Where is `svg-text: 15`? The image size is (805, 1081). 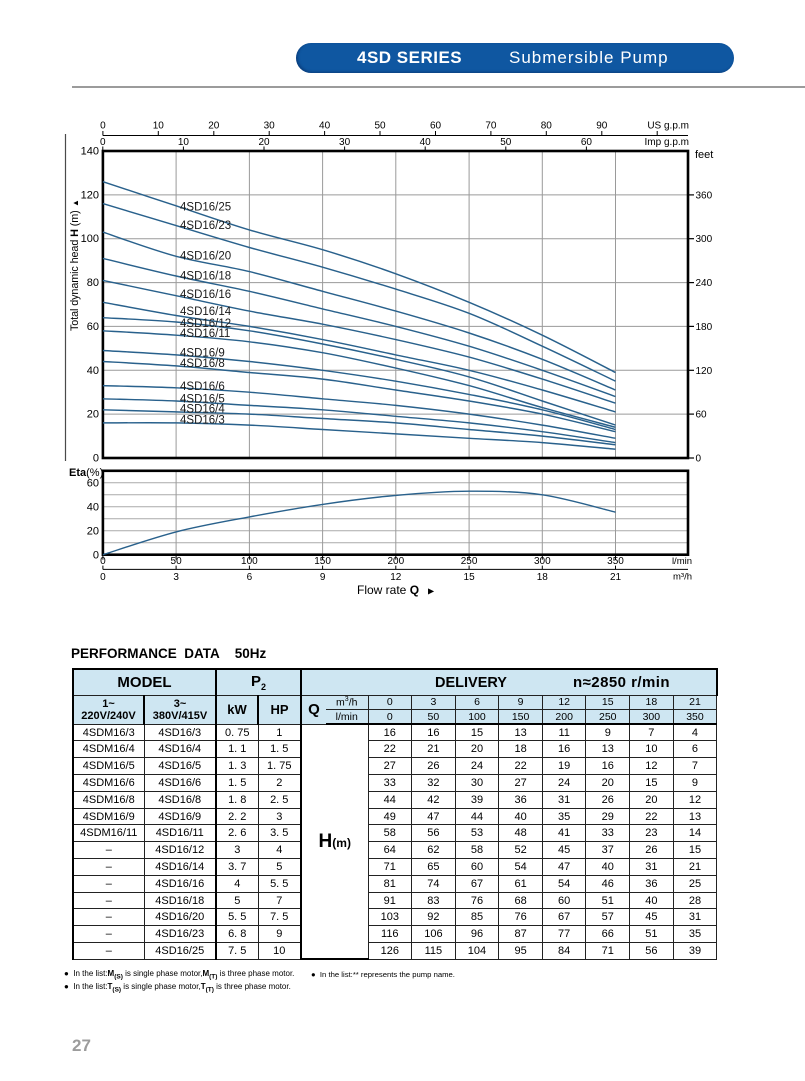
svg-text: 15 is located at coordinates (470, 577).